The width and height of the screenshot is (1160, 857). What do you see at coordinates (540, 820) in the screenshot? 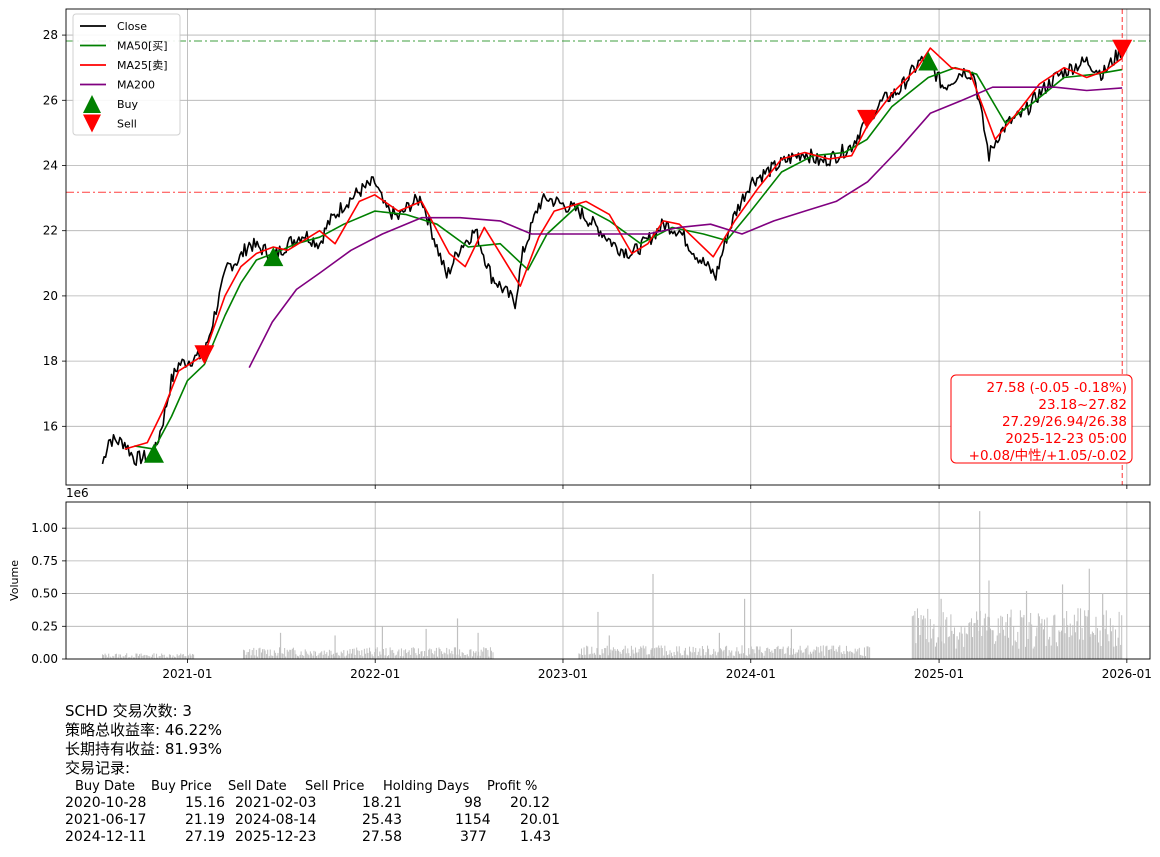
I see `cell-profit: 20.01` at bounding box center [540, 820].